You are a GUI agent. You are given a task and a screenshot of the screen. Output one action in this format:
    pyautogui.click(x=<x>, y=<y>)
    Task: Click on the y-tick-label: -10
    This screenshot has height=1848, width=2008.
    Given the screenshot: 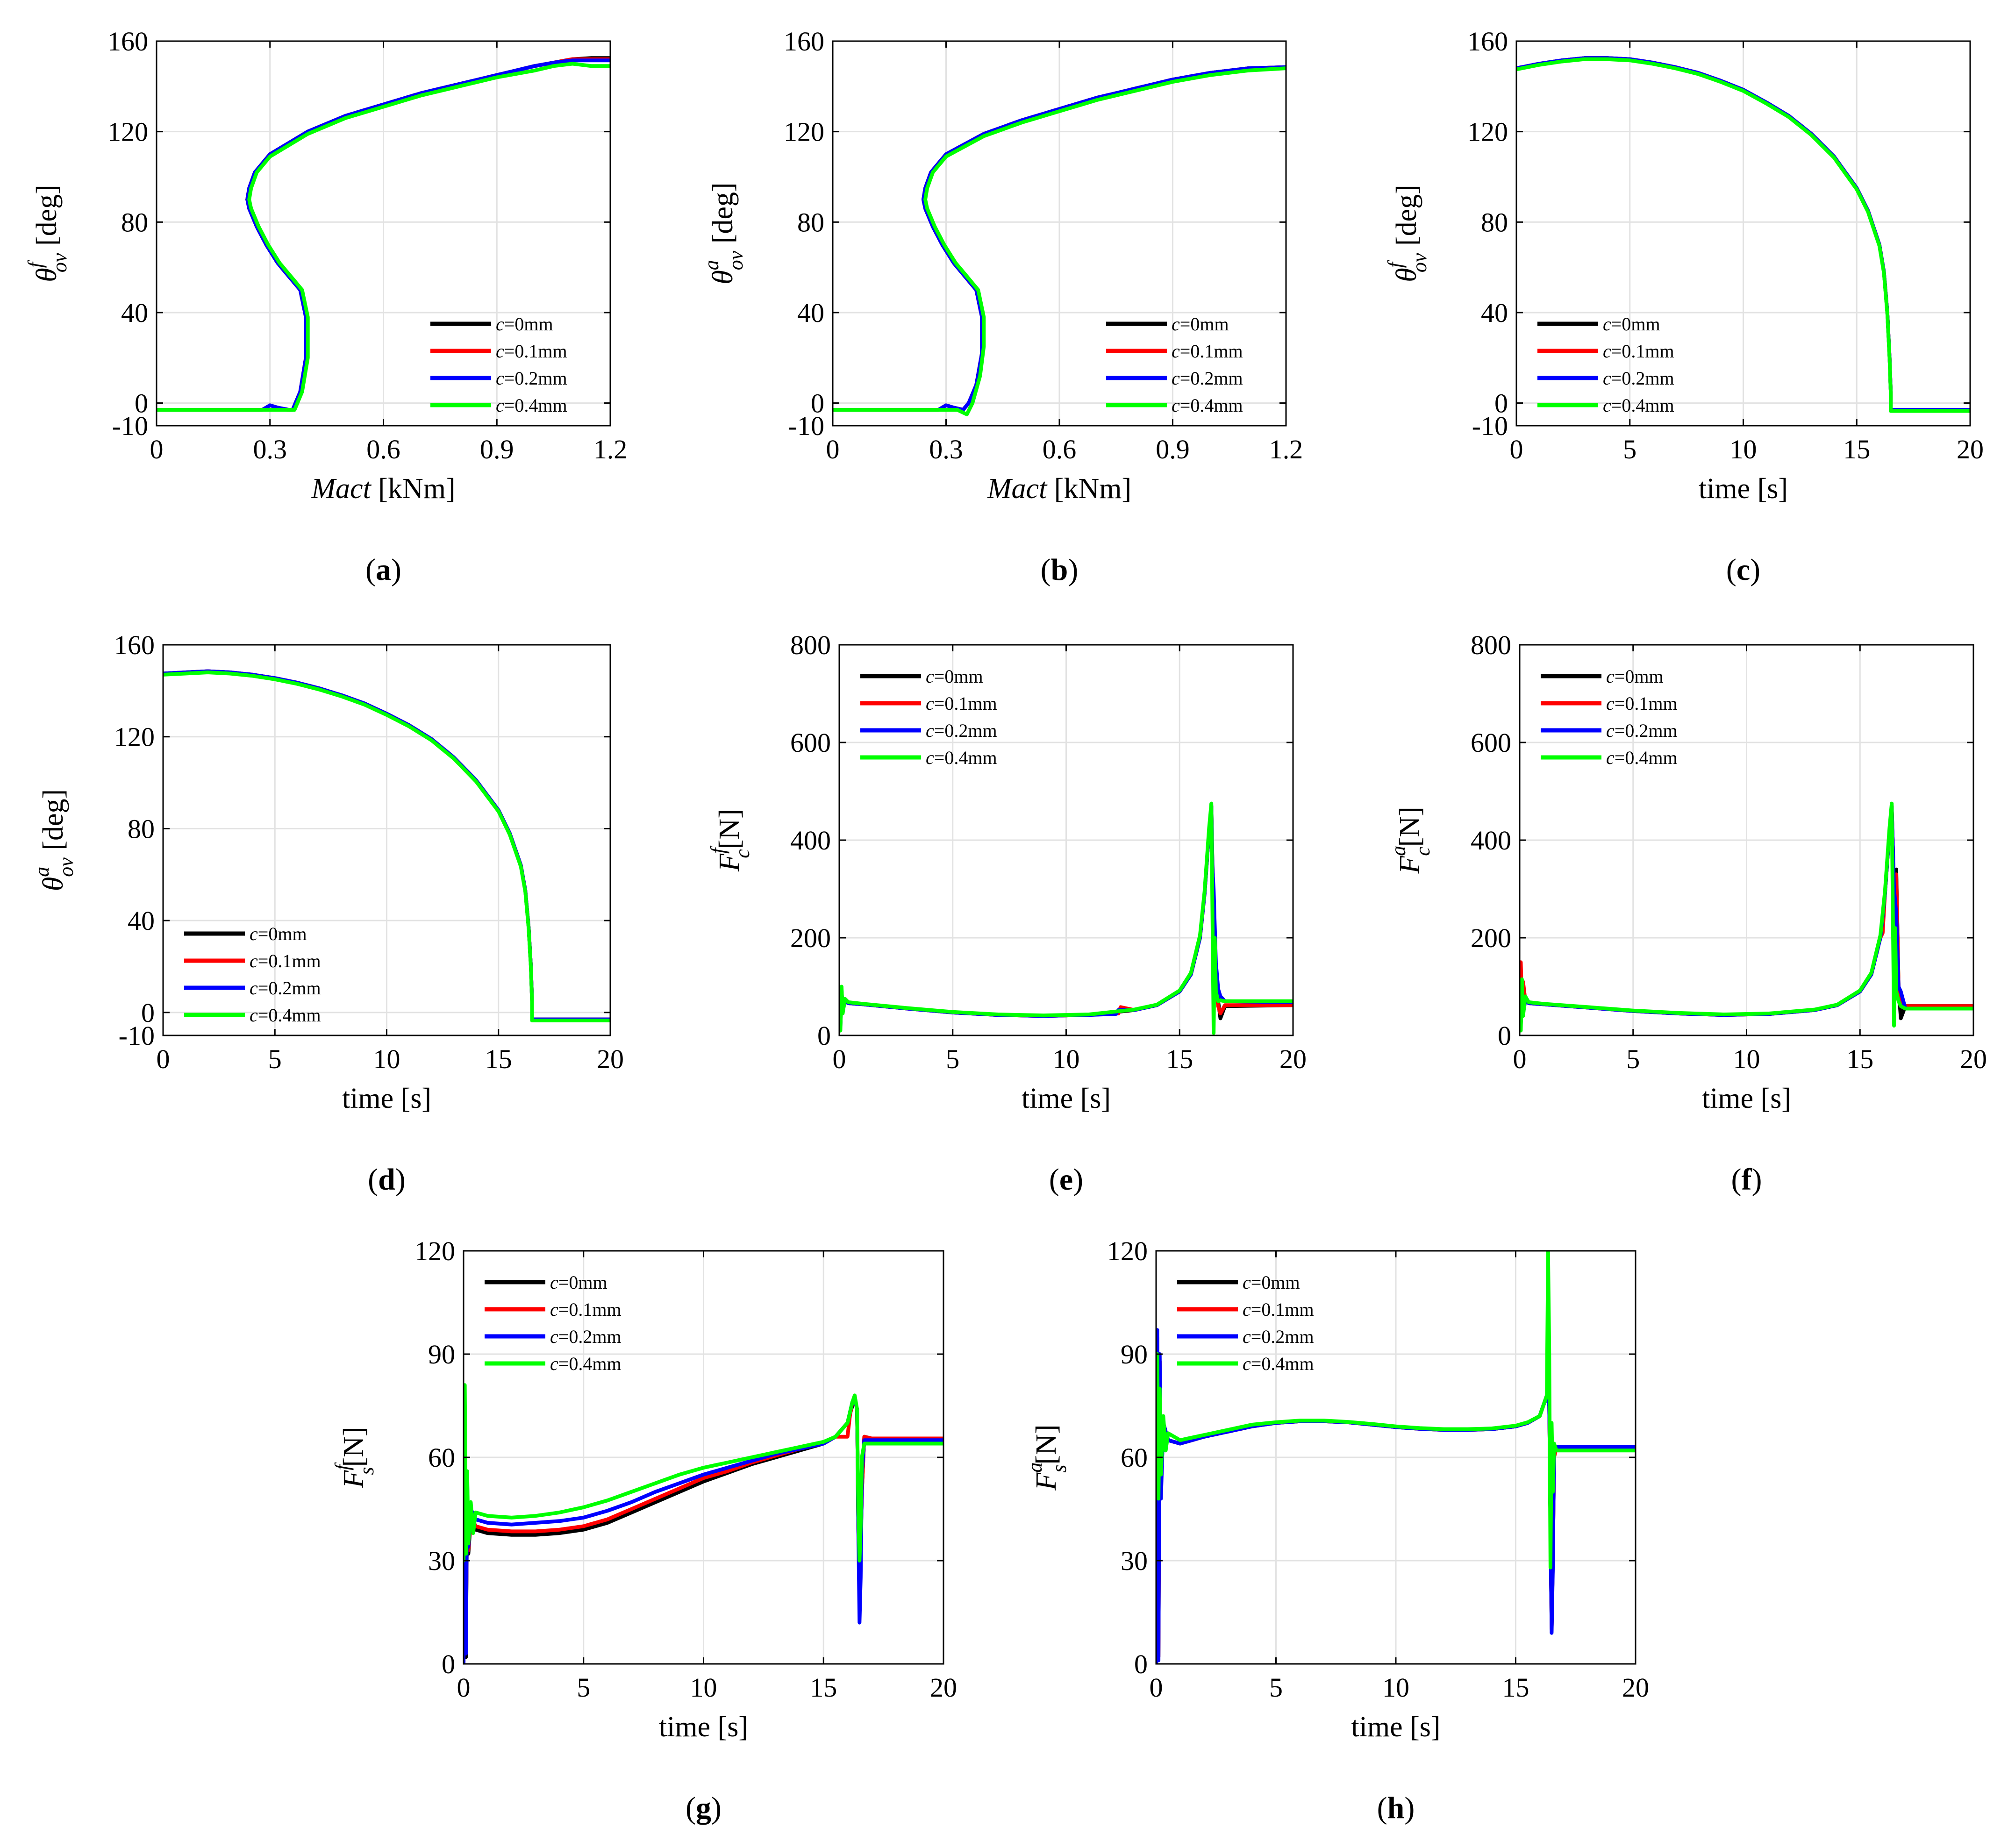 What is the action you would take?
    pyautogui.click(x=806, y=426)
    